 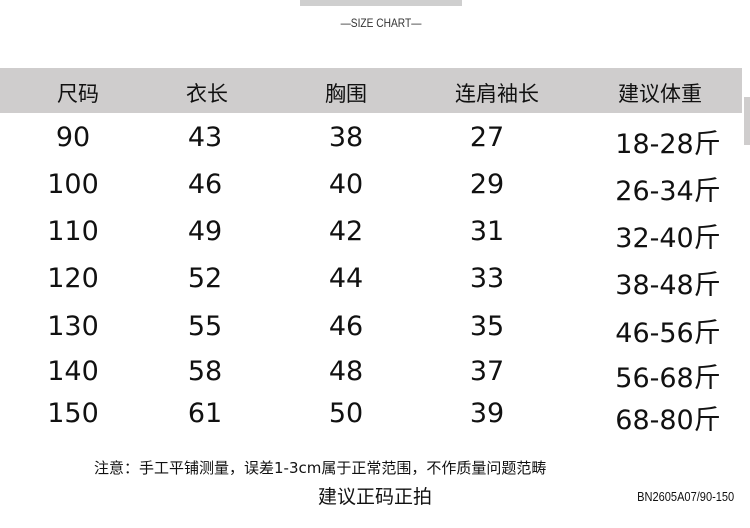 I want to click on table-cell: 33, so click(x=487, y=278).